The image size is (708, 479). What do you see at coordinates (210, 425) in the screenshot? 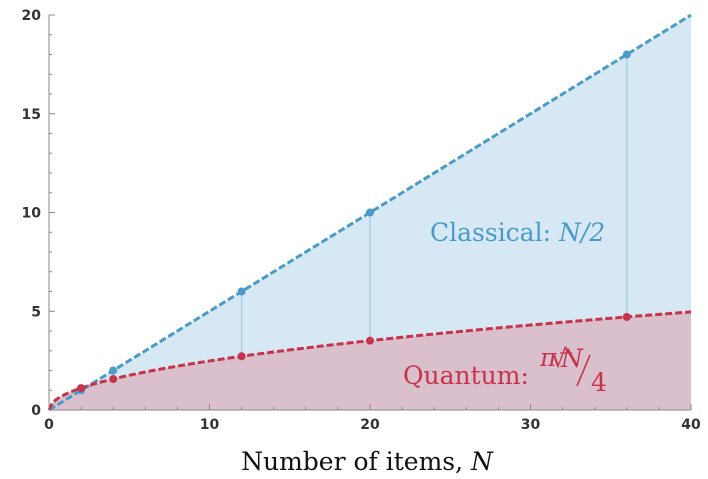
I see `x-tick-label: 10` at bounding box center [210, 425].